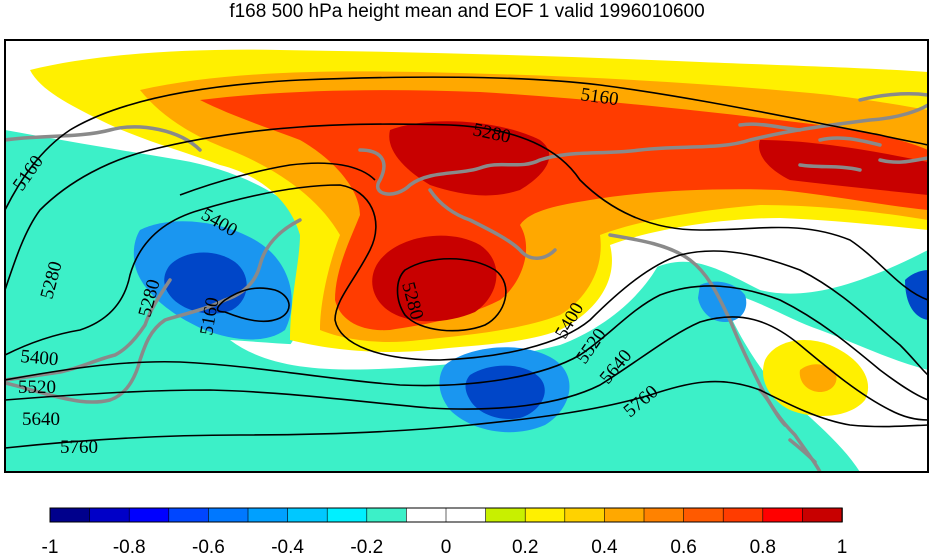 The image size is (934, 558). Describe the element at coordinates (818, 378) in the screenshot. I see `positive-anomaly-orange-east` at that location.